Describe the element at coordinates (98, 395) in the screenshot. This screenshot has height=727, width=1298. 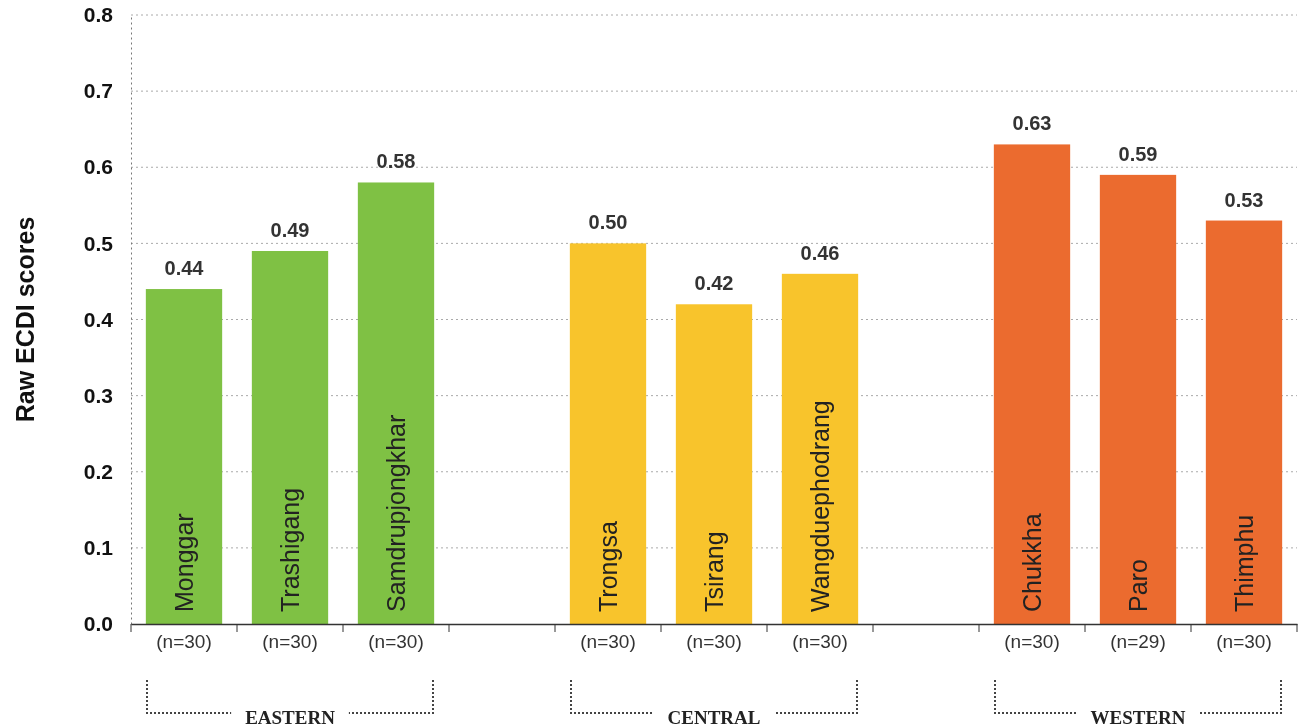
I see `y-tick-label: 0.3` at that location.